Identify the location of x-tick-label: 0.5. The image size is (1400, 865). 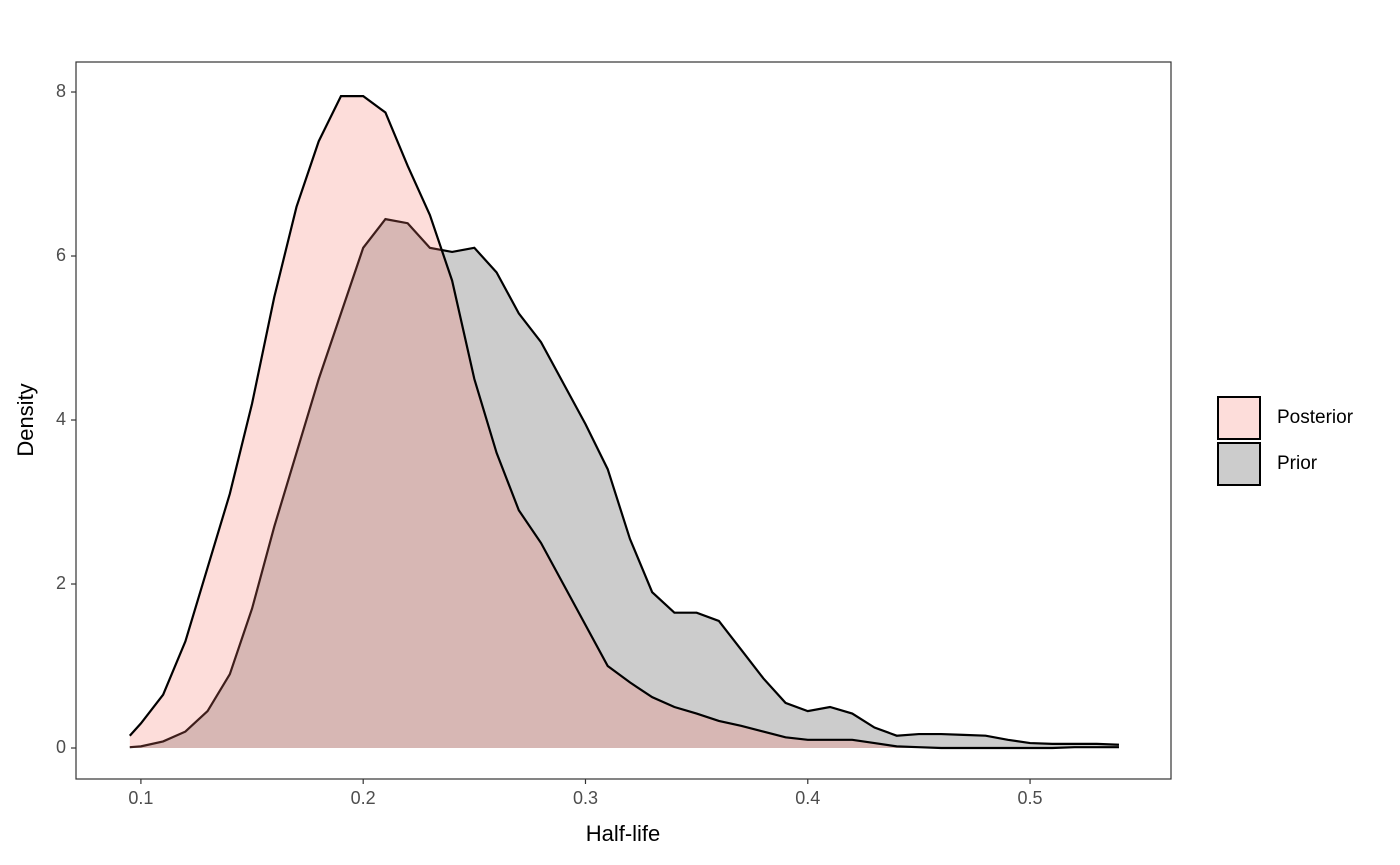
(1030, 798).